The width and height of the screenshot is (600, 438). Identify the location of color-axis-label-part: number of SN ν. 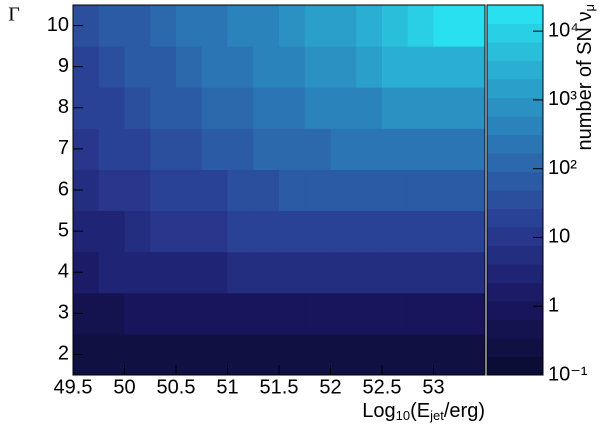
(585, 81).